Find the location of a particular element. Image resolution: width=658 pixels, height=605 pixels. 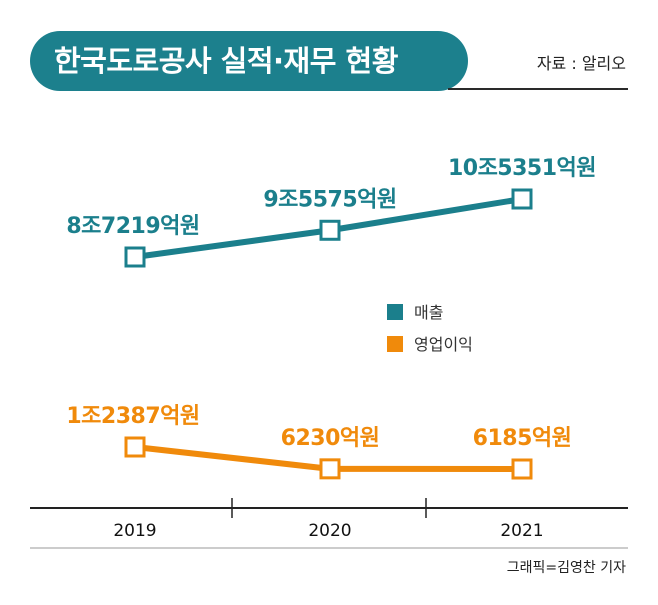

header-rule is located at coordinates (538, 89).